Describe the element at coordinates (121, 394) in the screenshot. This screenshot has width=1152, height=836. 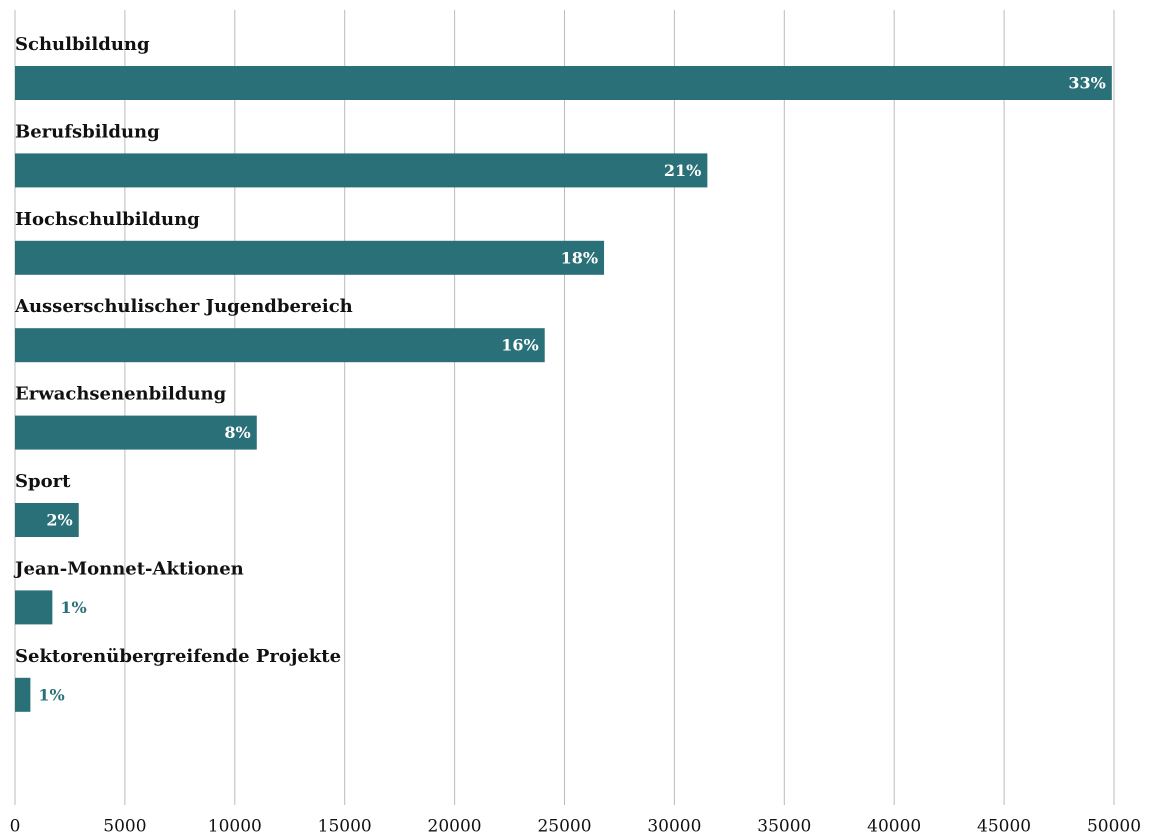
I see `category-label: Erwachsenenbildung` at that location.